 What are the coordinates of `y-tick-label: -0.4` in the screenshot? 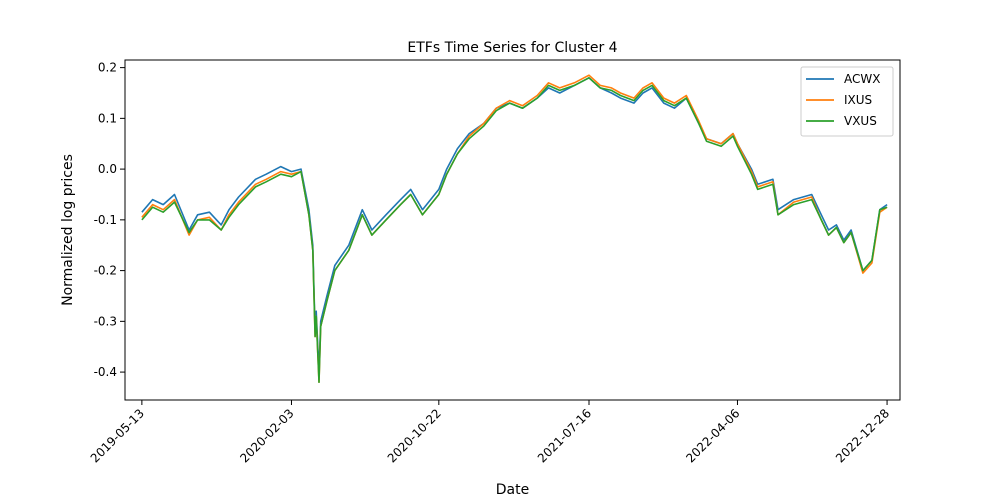 It's located at (105, 372).